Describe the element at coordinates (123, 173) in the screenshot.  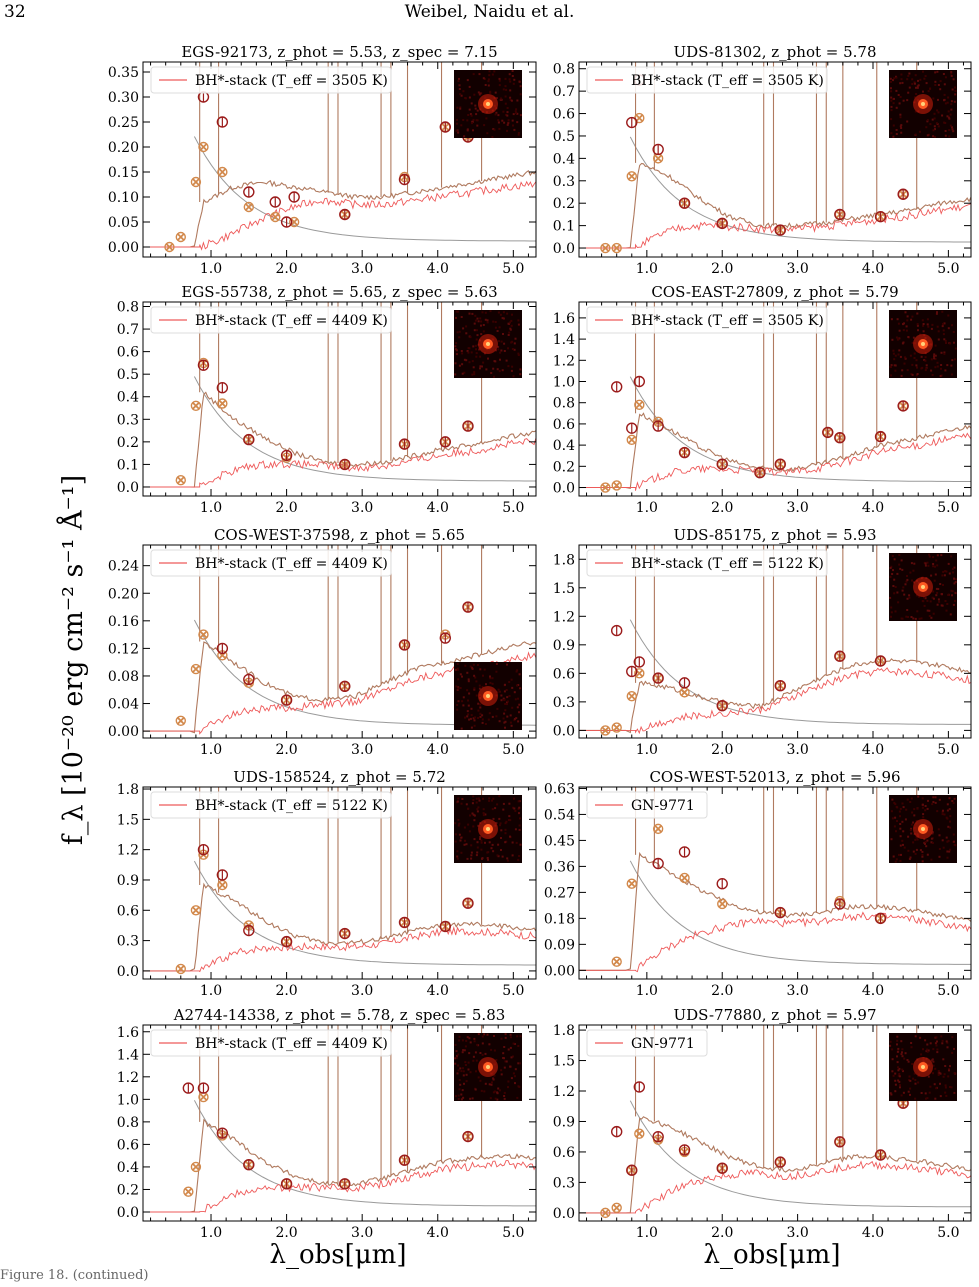
I see `y-tick-label: 0.15` at that location.